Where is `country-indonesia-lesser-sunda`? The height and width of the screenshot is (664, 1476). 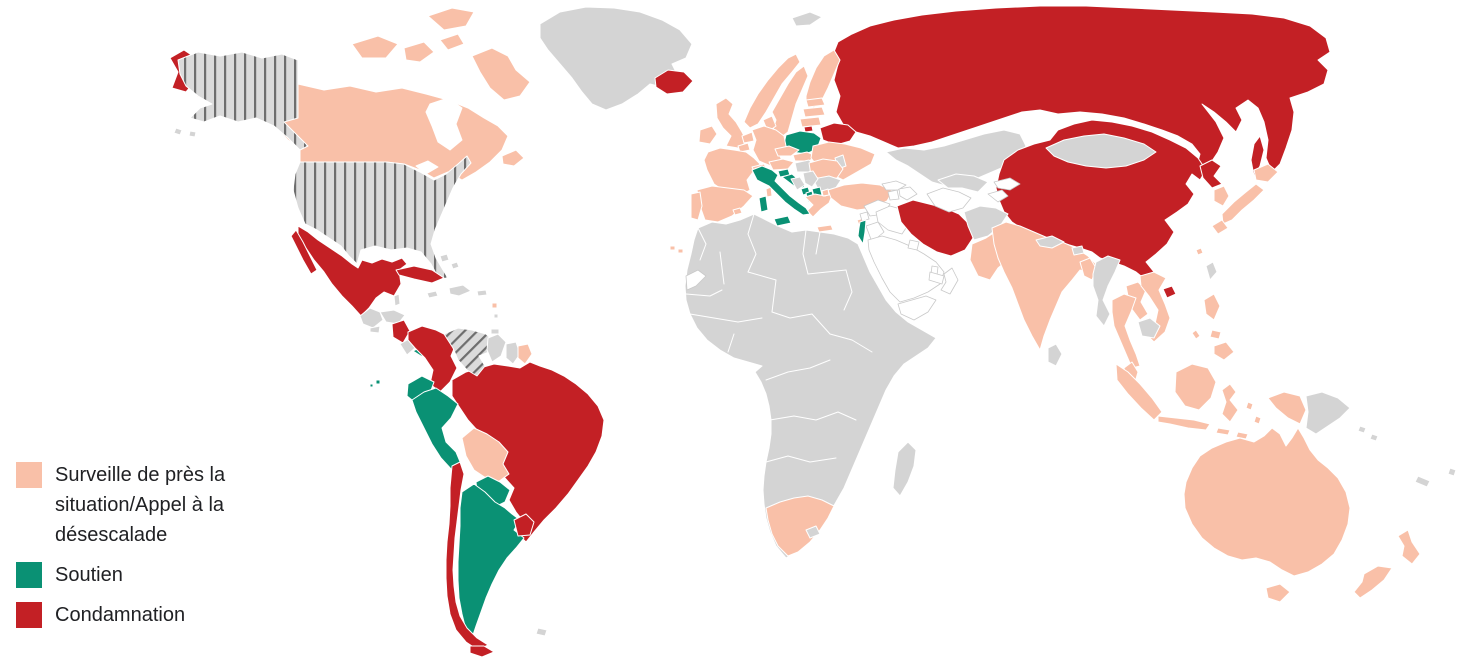
country-indonesia-lesser-sunda is located at coordinates (1232, 433).